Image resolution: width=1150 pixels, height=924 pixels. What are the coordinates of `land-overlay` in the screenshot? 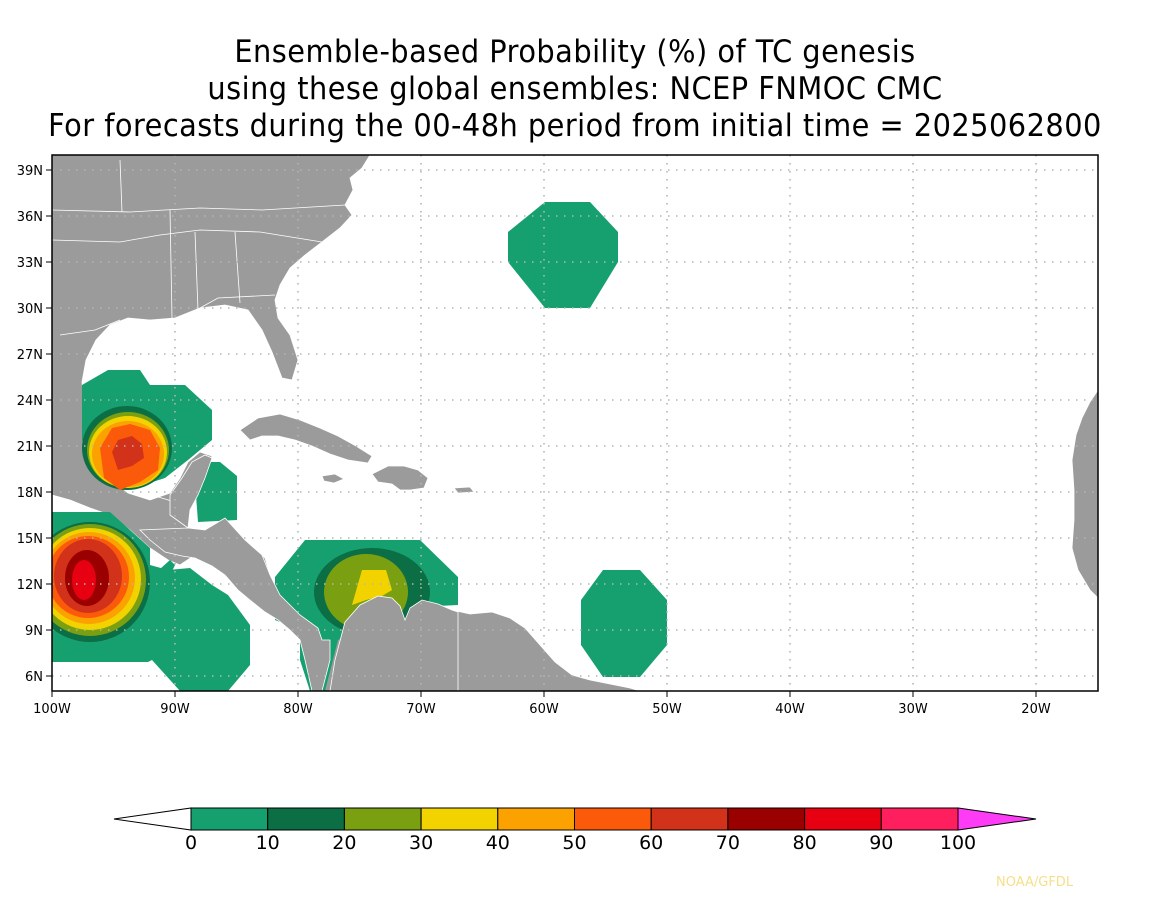 It's located at (299, 572).